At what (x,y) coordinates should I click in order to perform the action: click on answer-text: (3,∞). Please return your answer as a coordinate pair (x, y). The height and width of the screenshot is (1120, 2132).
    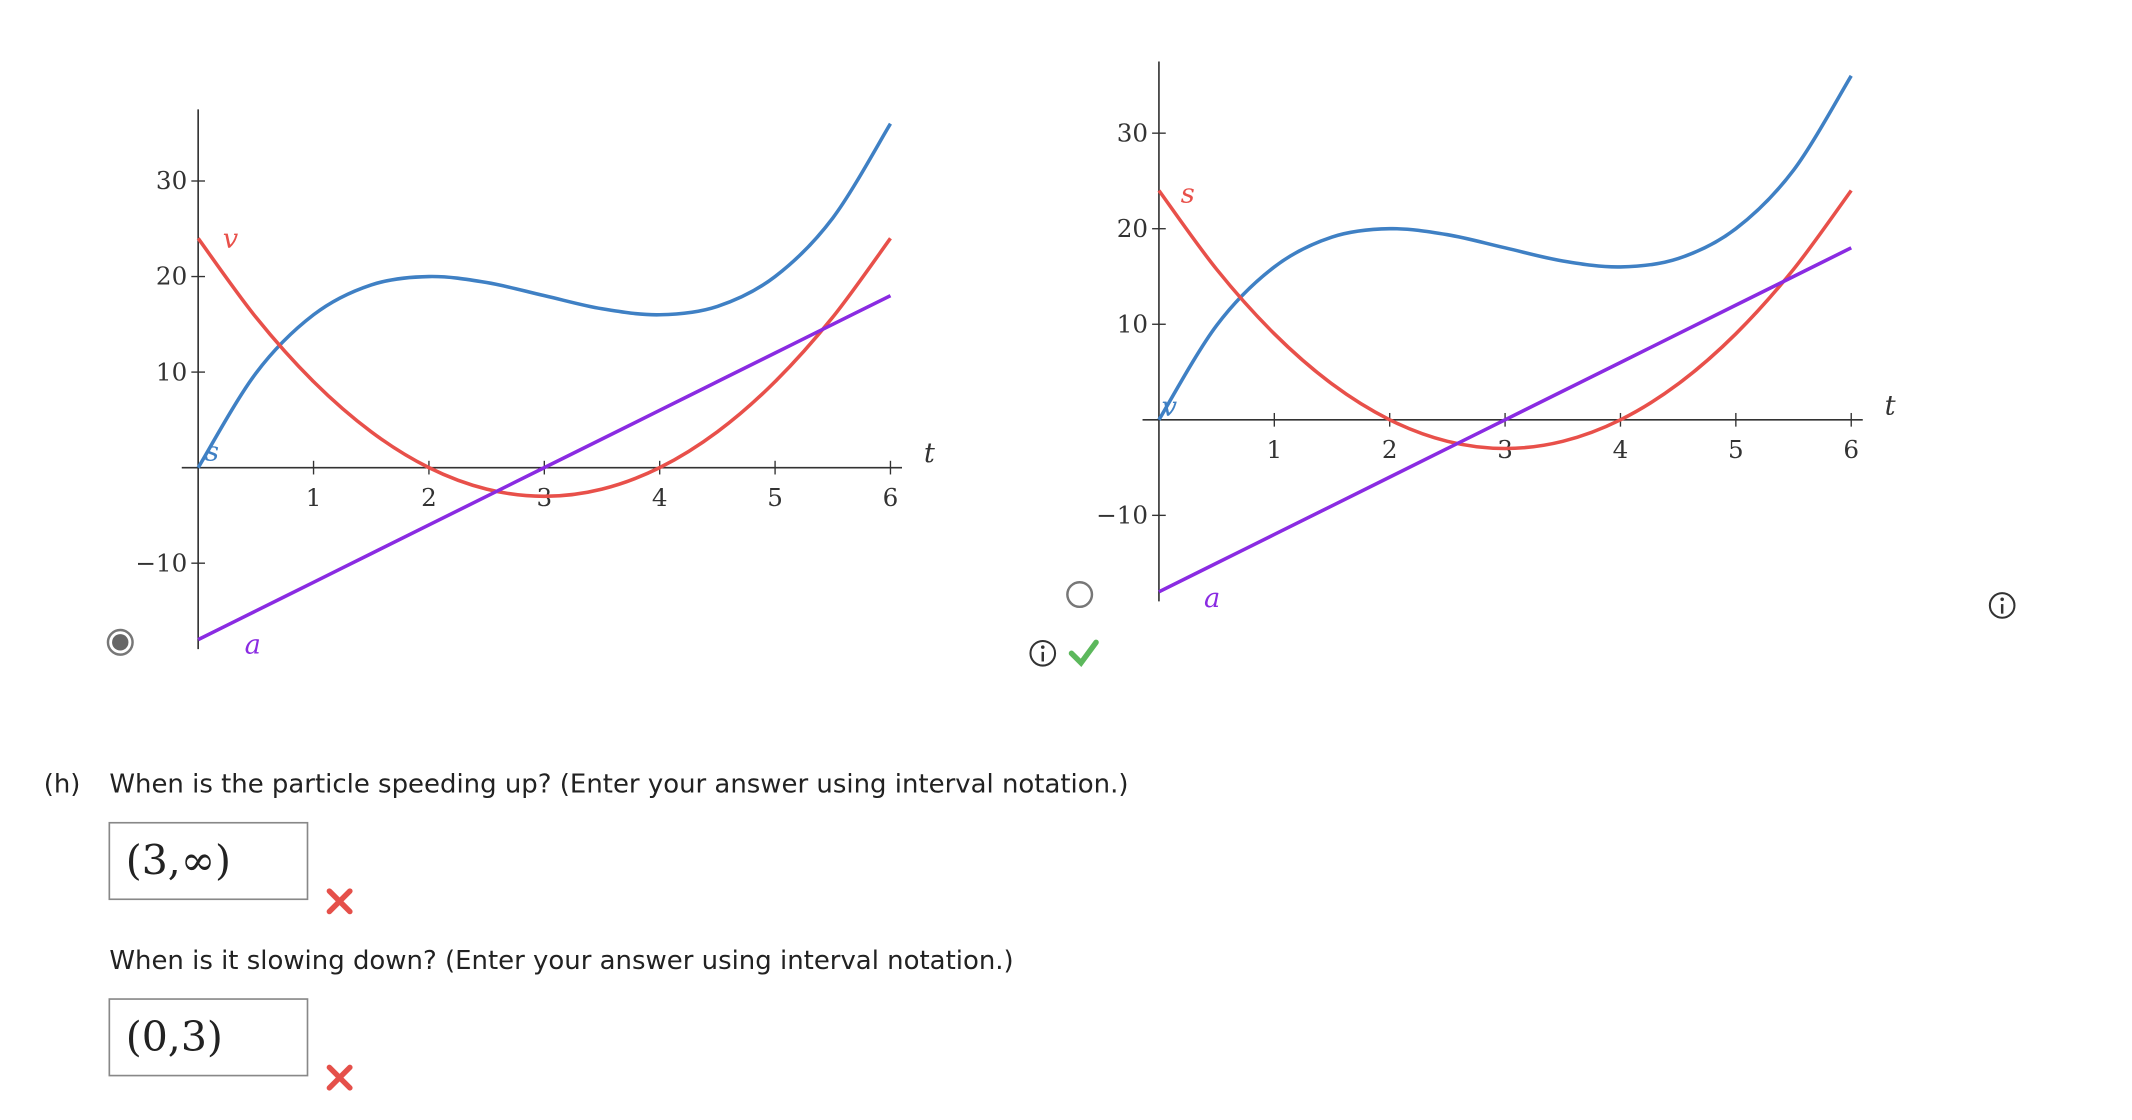
    Looking at the image, I should click on (178, 861).